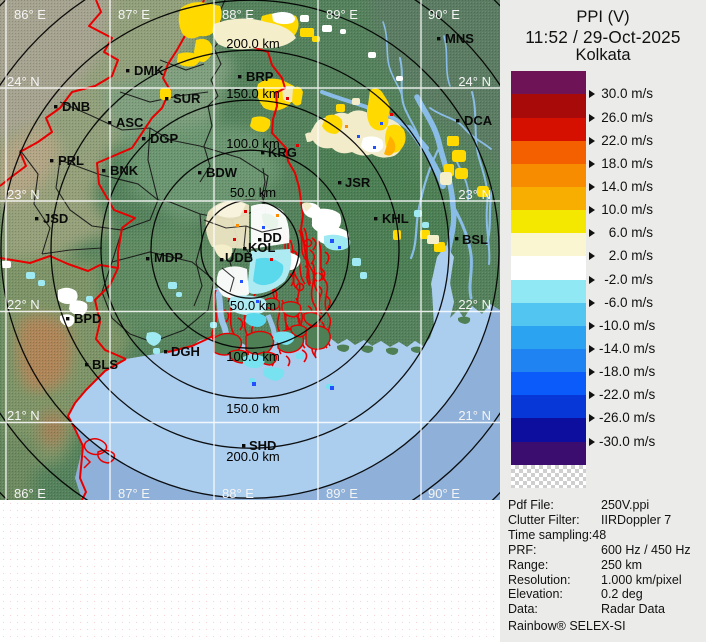  I want to click on svg-text: DMK, so click(149, 70).